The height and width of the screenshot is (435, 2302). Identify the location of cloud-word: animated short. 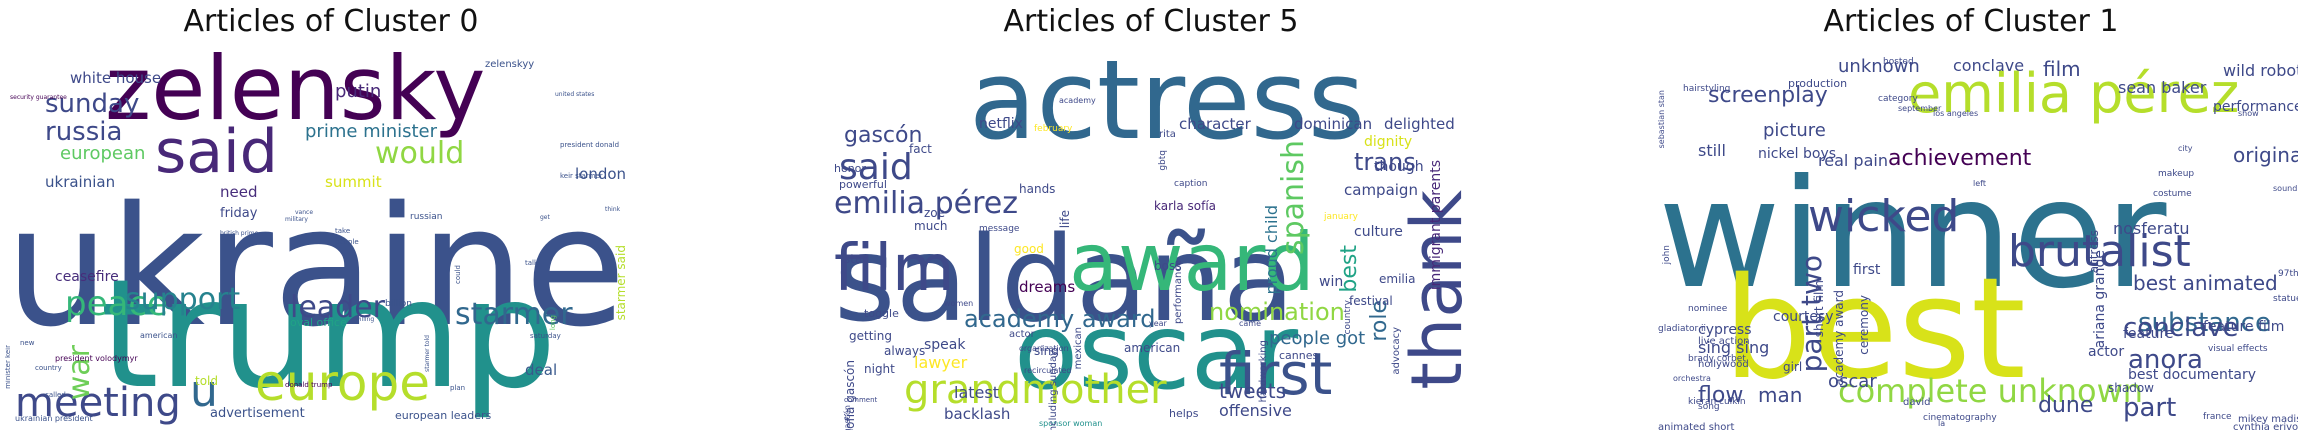
(1696, 426).